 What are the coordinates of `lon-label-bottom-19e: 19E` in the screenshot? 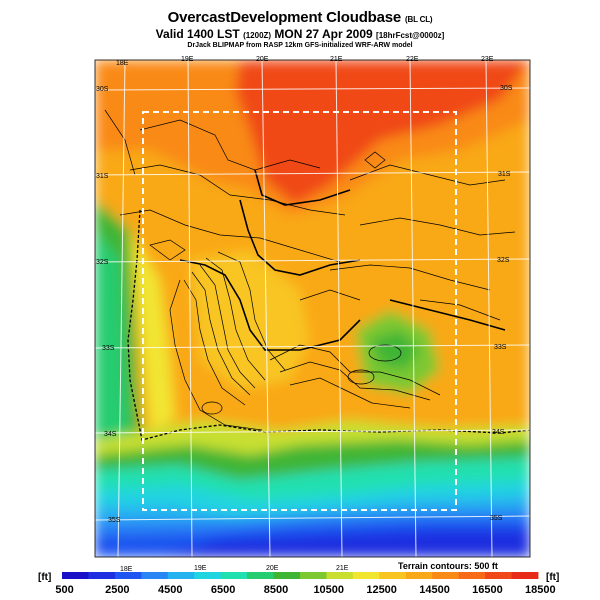 It's located at (200, 568).